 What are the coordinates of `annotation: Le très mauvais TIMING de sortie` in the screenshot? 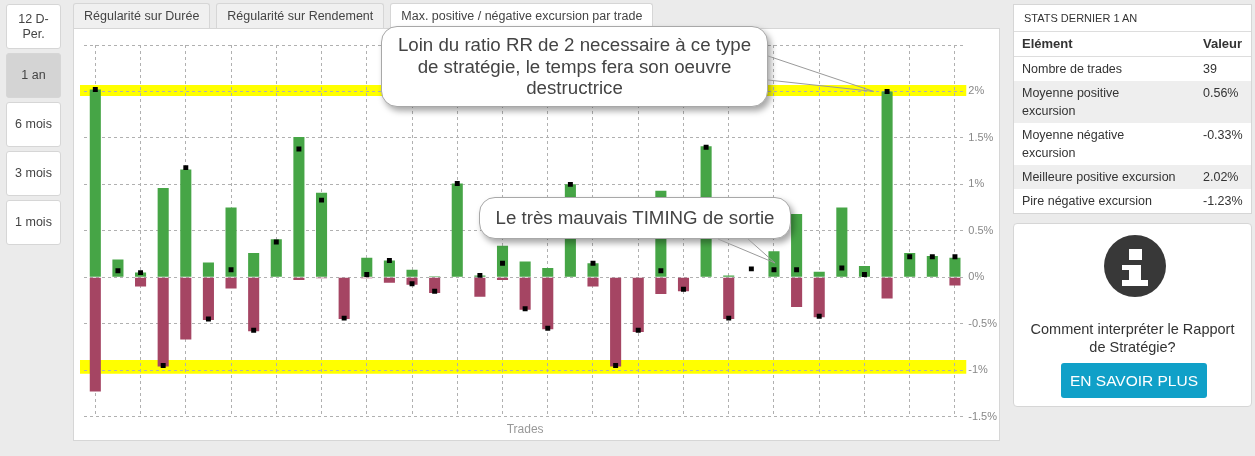 It's located at (635, 218).